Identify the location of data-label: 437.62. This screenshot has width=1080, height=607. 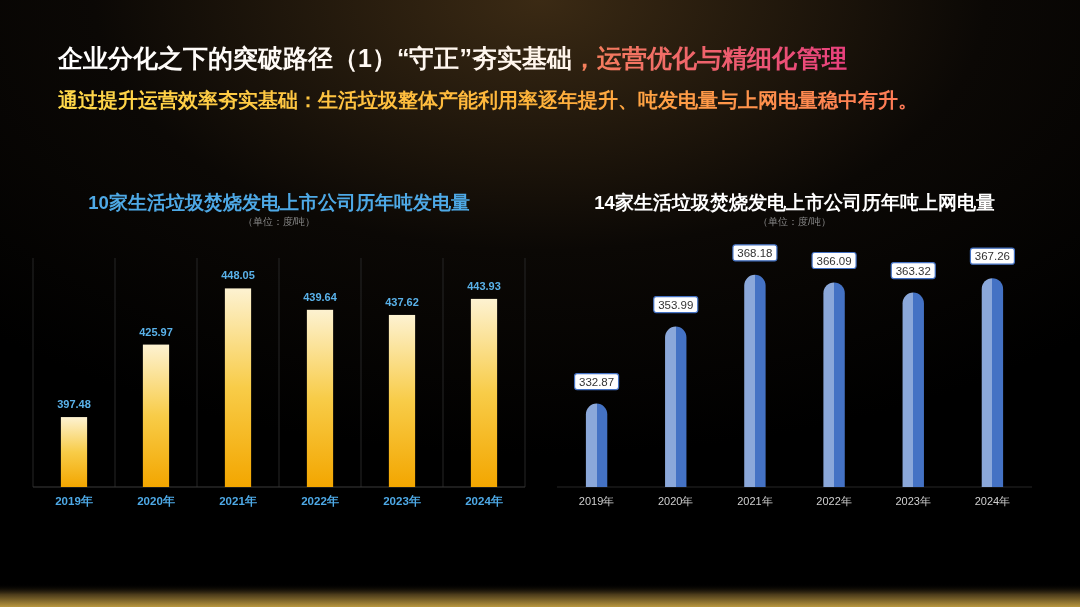
(402, 301).